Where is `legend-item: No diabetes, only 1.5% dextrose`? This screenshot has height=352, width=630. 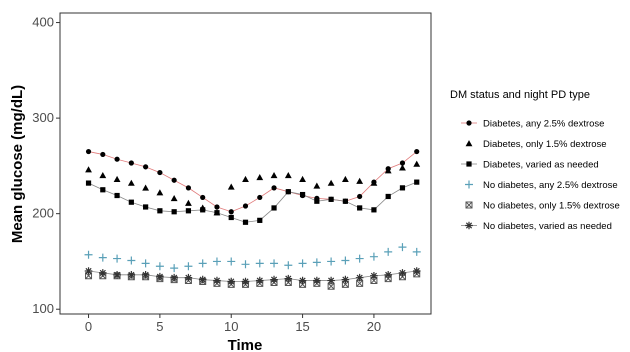 legend-item: No diabetes, only 1.5% dextrose is located at coordinates (542, 206).